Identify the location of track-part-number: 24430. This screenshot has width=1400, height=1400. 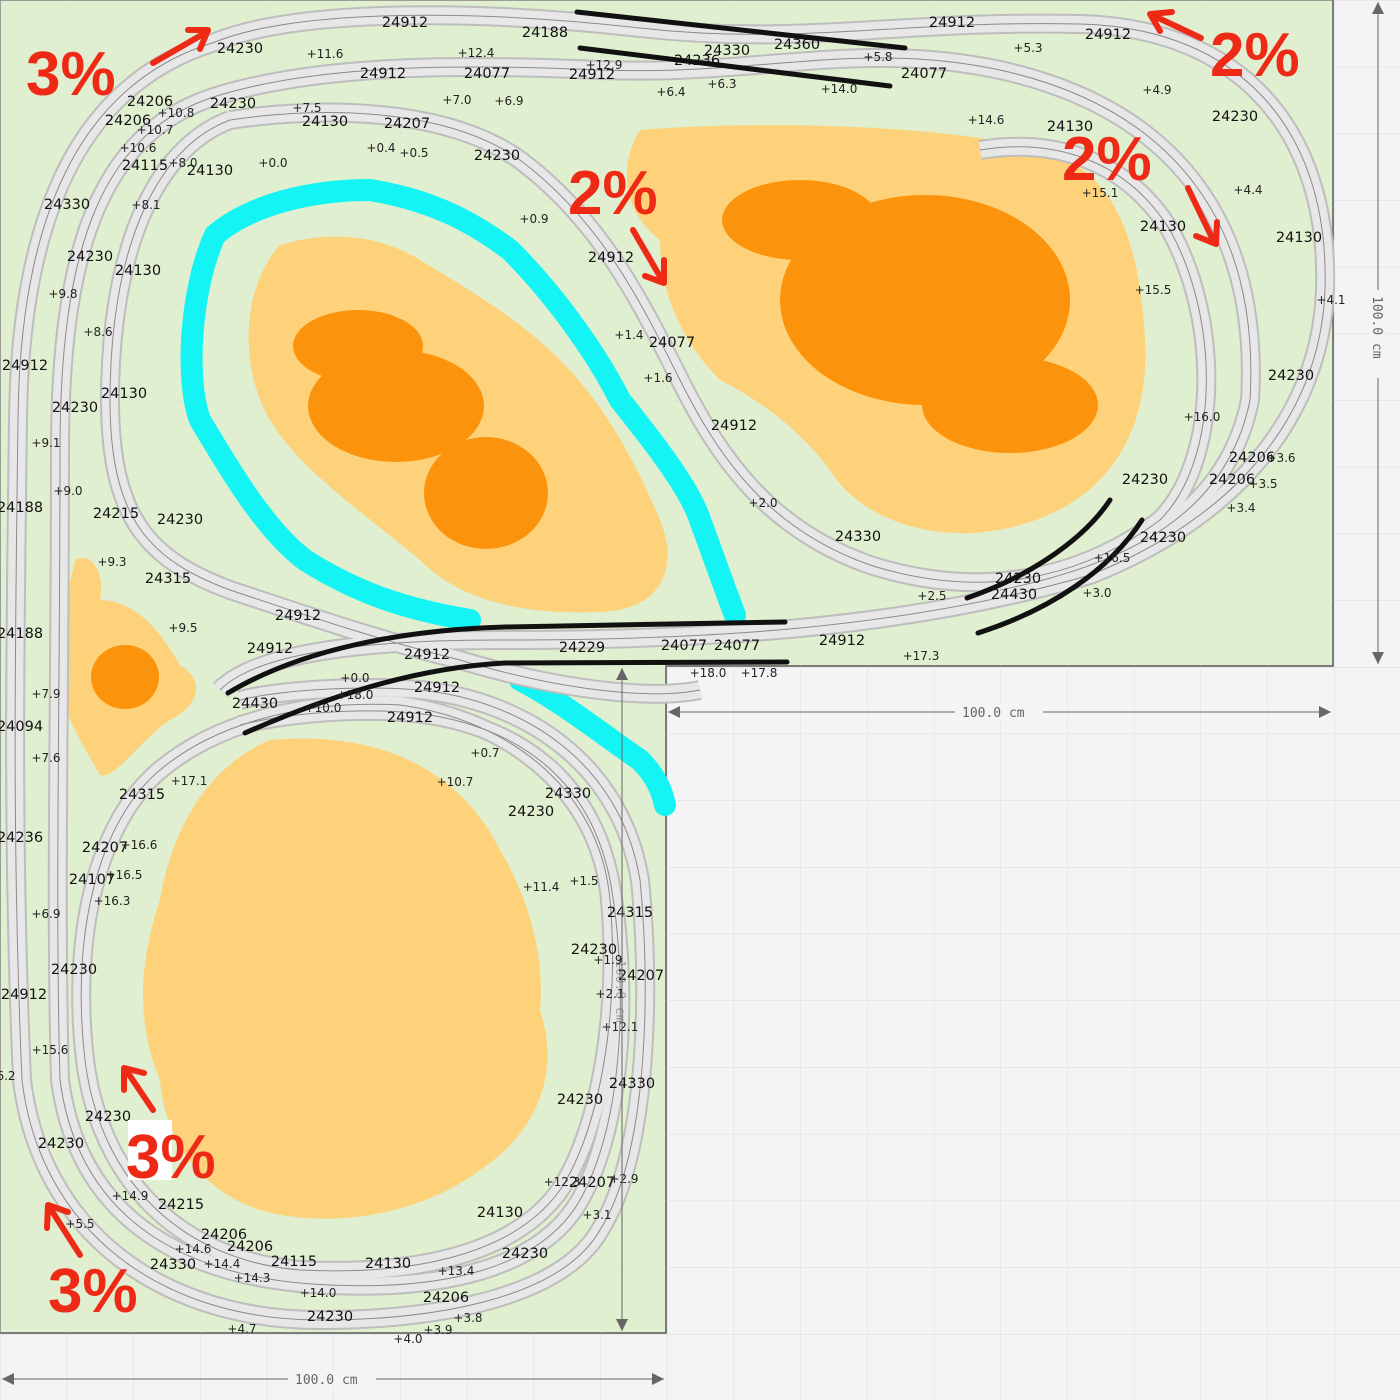
(1014, 595).